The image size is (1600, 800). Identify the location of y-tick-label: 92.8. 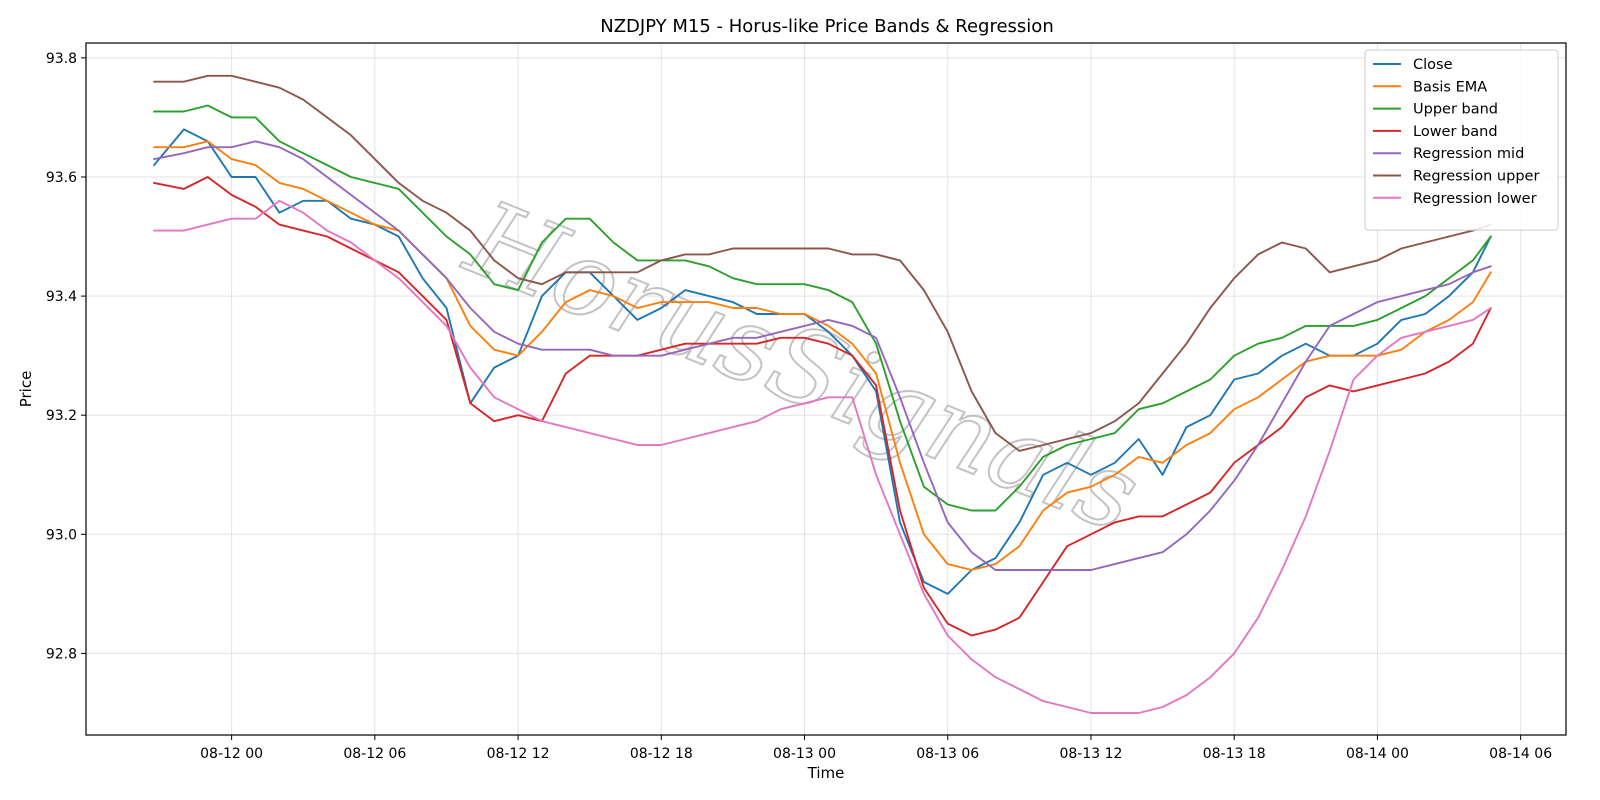
(61, 654).